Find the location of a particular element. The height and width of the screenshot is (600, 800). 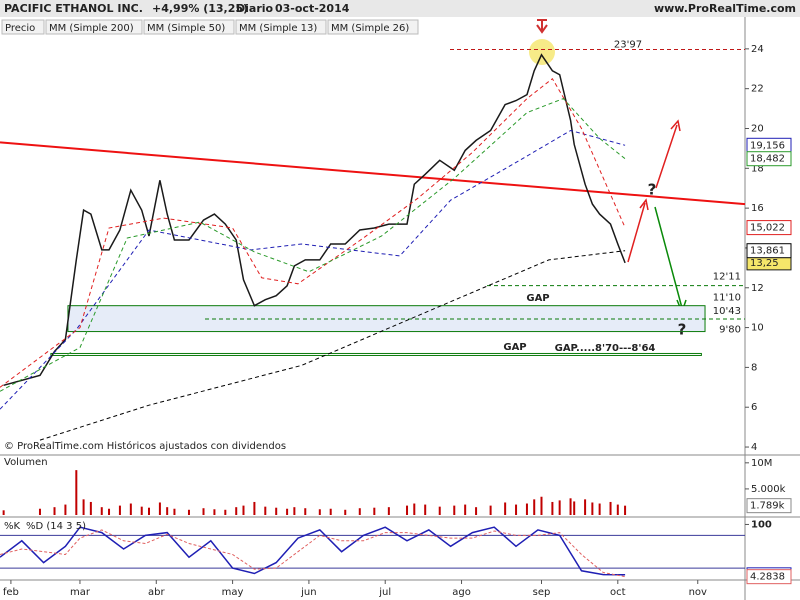

panel-title: %D (14 3 5) is located at coordinates (56, 526).